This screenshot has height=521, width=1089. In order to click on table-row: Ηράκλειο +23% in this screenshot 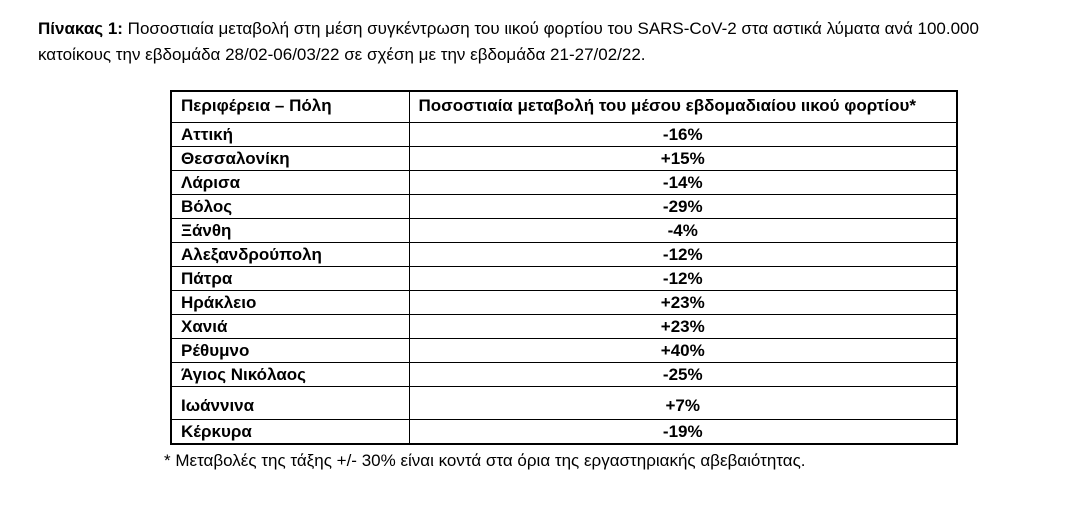, I will do `click(564, 302)`.